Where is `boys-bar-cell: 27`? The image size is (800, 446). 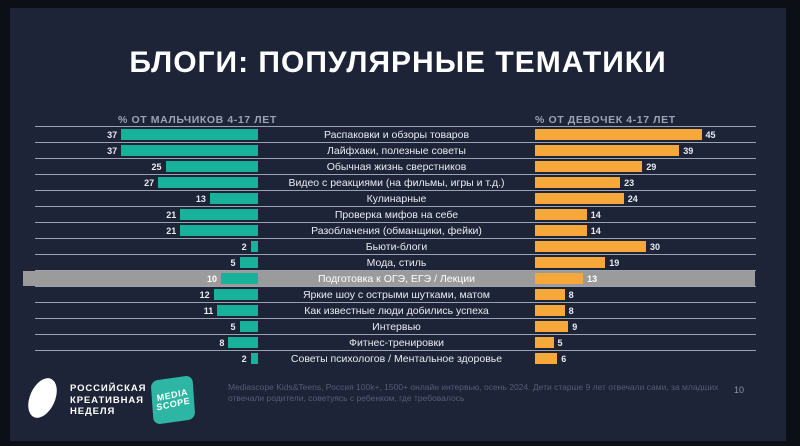 boys-bar-cell: 27 is located at coordinates (146, 182).